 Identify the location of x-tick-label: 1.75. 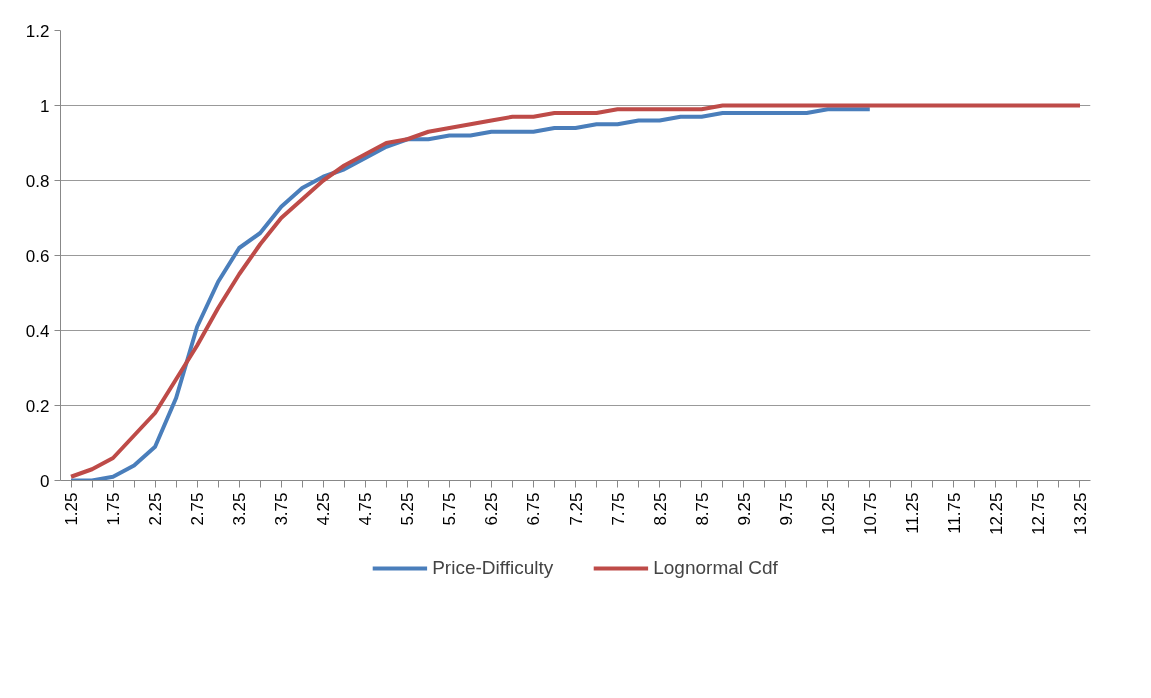
(114, 509).